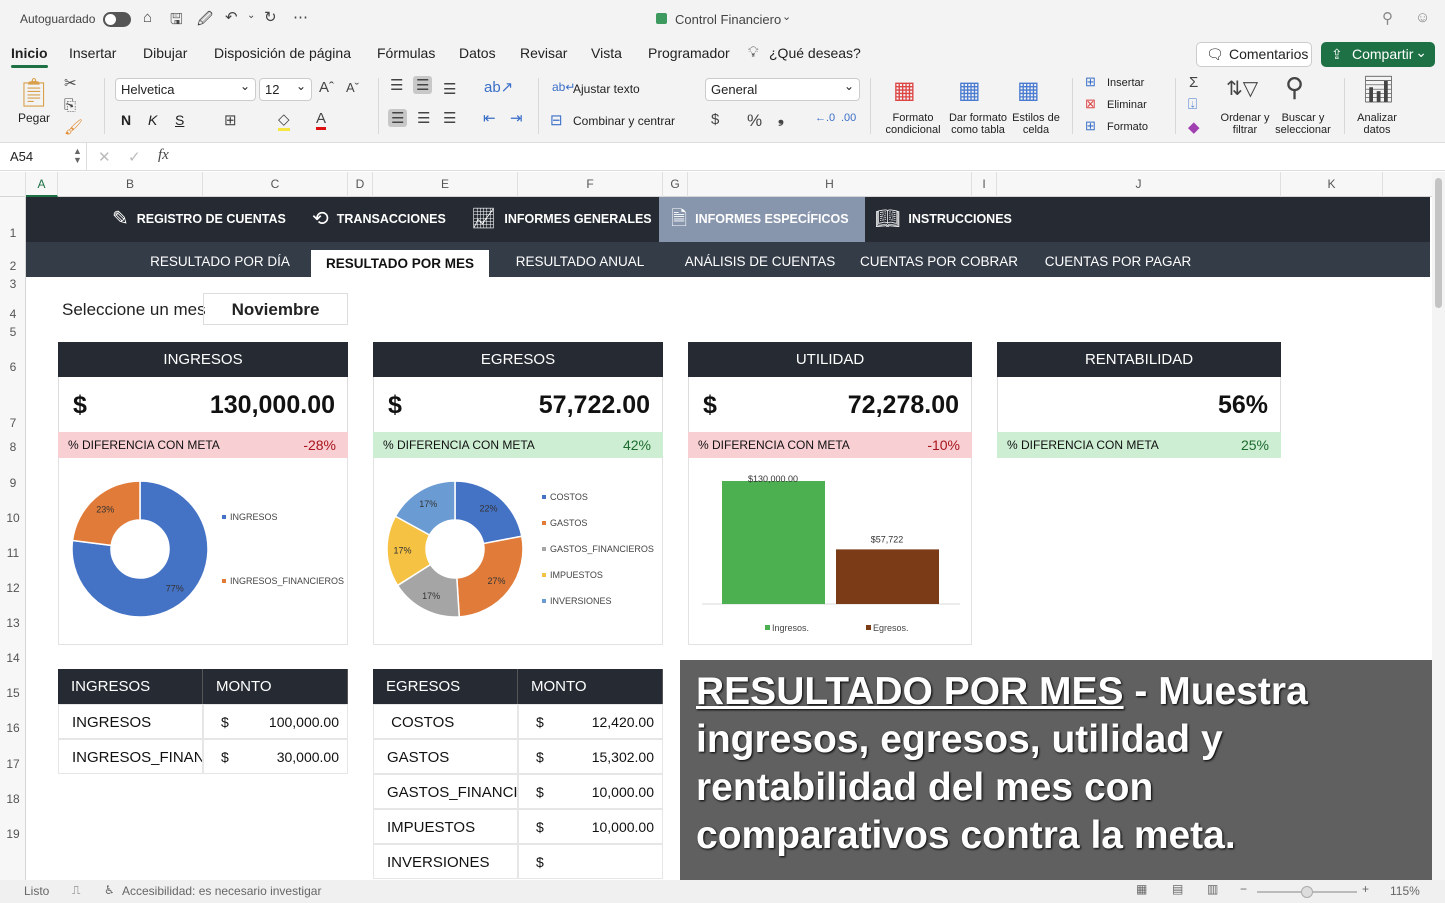  Describe the element at coordinates (13, 423) in the screenshot. I see `row-header: 7` at that location.